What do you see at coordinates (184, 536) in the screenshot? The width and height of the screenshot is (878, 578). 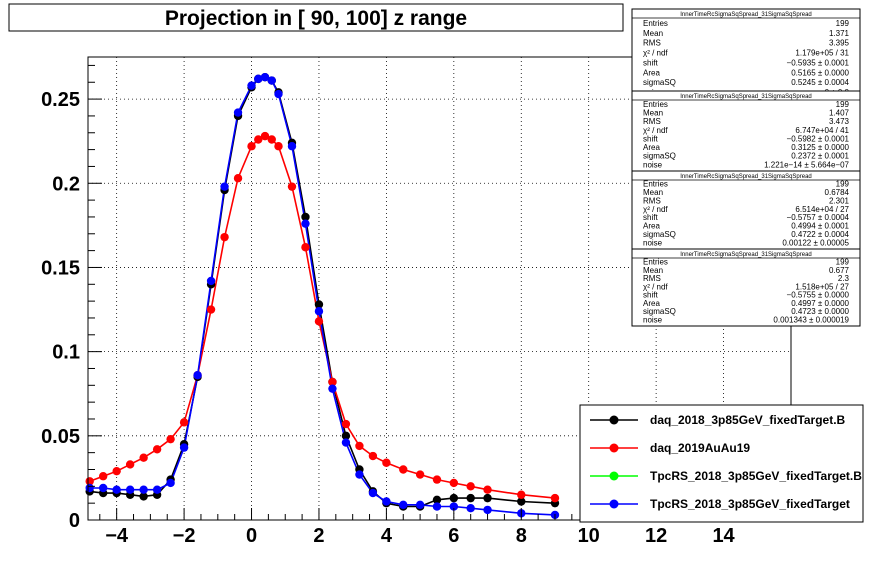 I see `x-tick-label: −2` at bounding box center [184, 536].